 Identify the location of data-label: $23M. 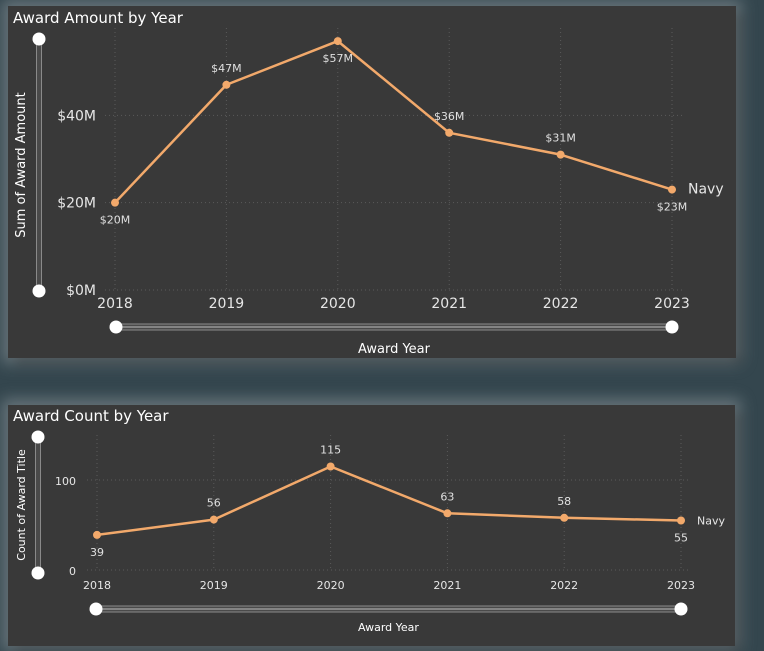
(672, 207).